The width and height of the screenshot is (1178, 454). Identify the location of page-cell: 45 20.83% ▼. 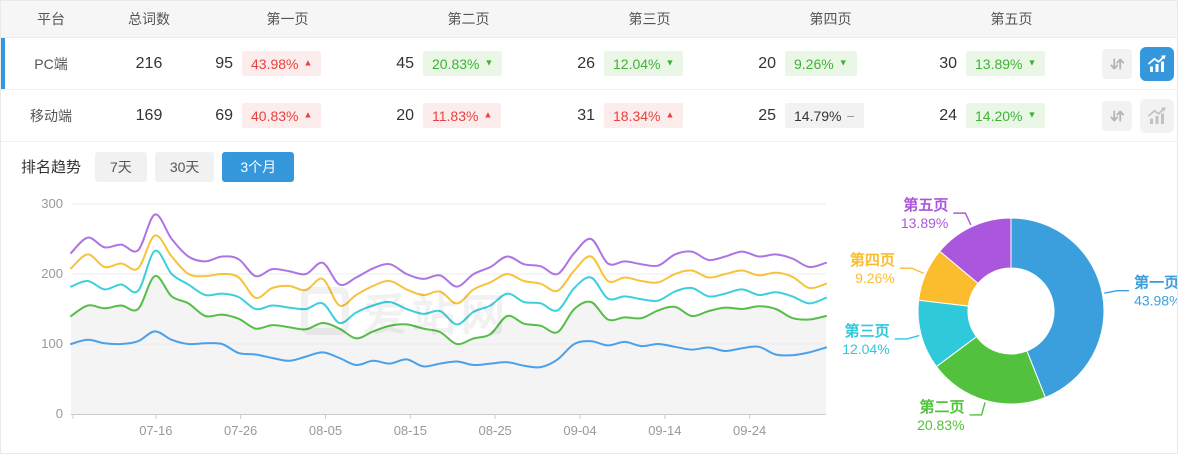
(468, 63).